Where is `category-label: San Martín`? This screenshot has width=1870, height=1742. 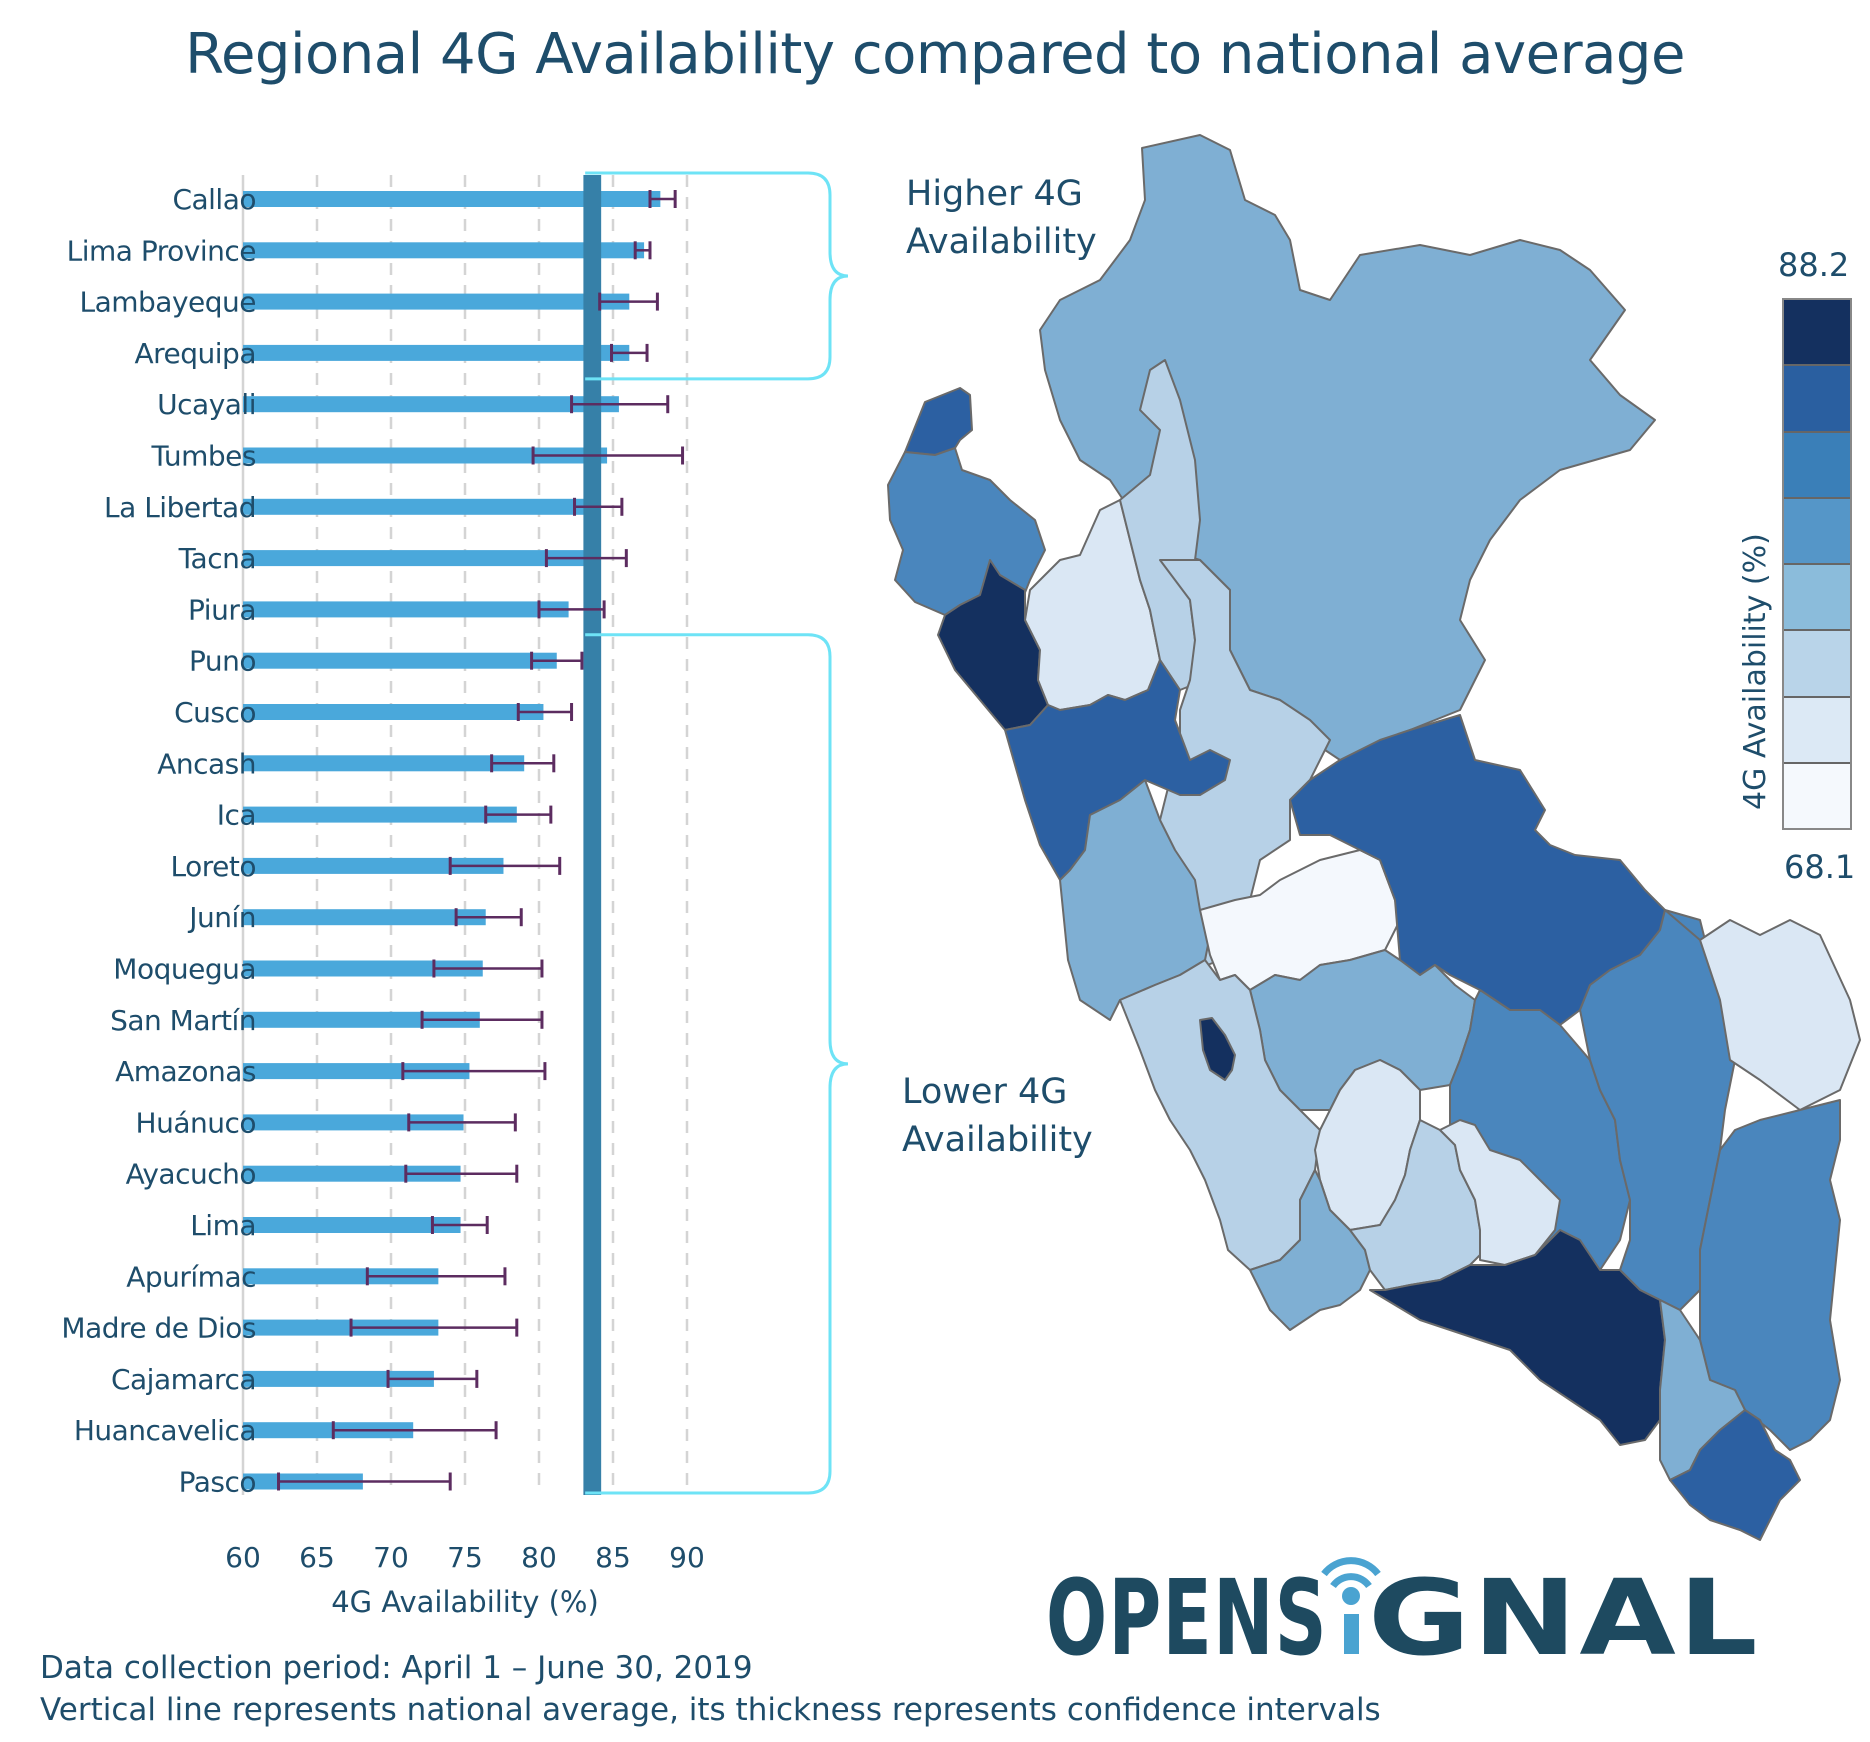
category-label: San Martín is located at coordinates (183, 1020).